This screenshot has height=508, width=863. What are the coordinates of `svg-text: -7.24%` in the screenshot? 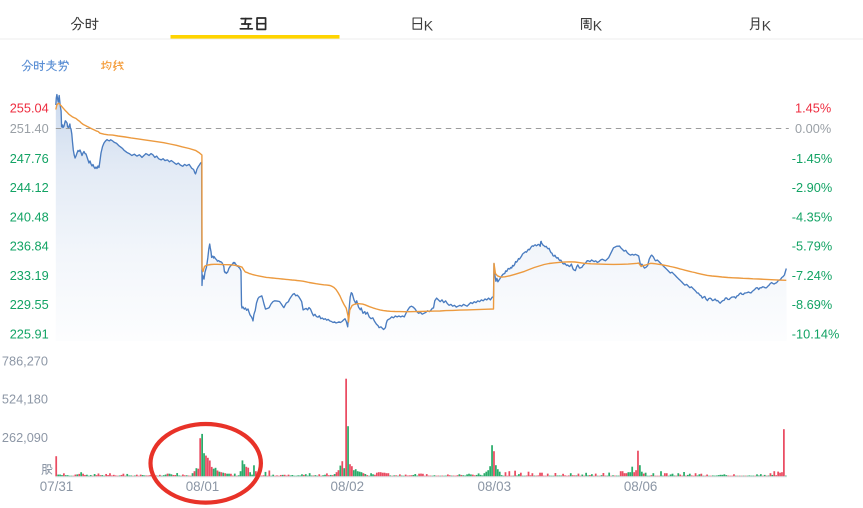 It's located at (812, 275).